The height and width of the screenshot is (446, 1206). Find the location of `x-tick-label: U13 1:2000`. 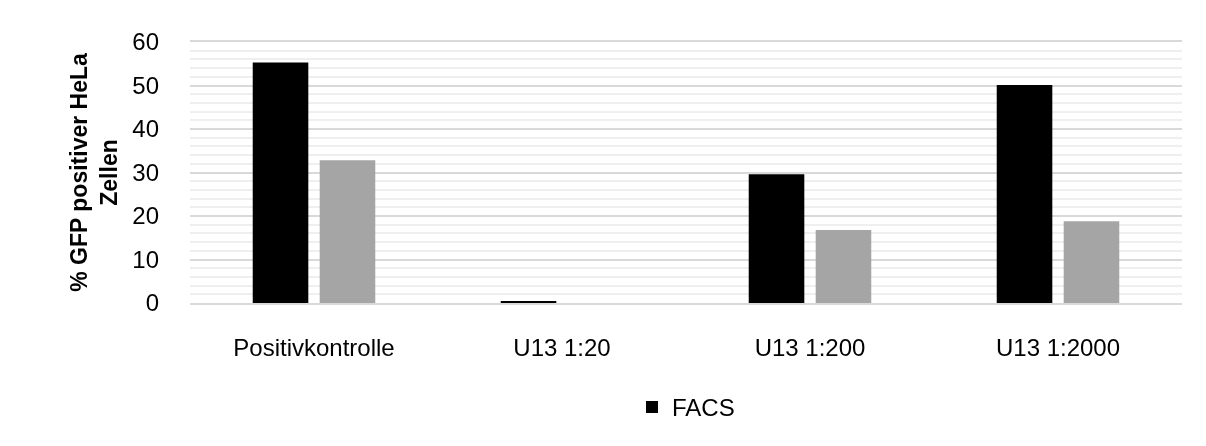

x-tick-label: U13 1:2000 is located at coordinates (1058, 347).